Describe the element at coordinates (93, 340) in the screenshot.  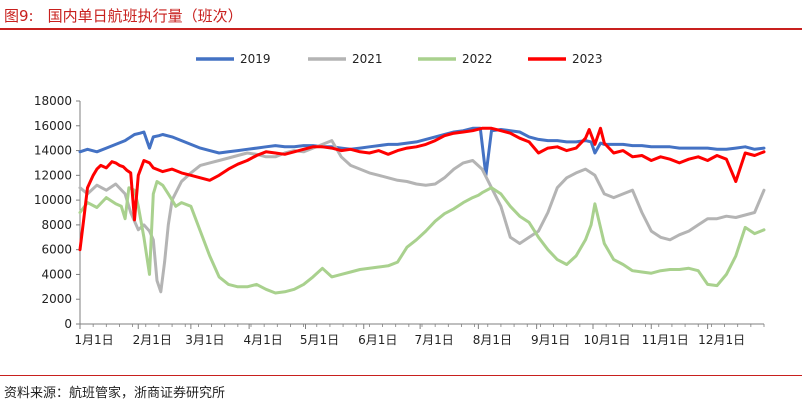
I see `x-tick-label: 1月1日` at that location.